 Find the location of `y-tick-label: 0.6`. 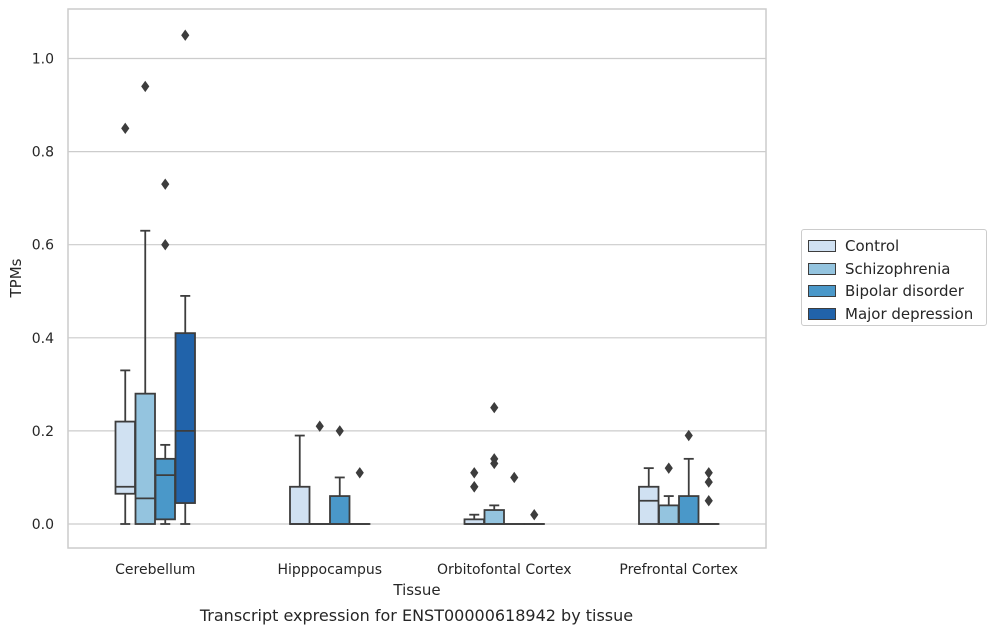

y-tick-label: 0.6 is located at coordinates (43, 246).